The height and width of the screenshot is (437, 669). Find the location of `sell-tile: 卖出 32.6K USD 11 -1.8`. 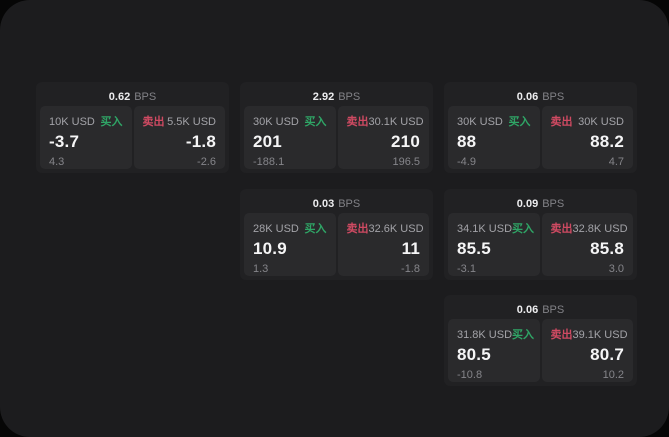

sell-tile: 卖出 32.6K USD 11 -1.8 is located at coordinates (383, 244).